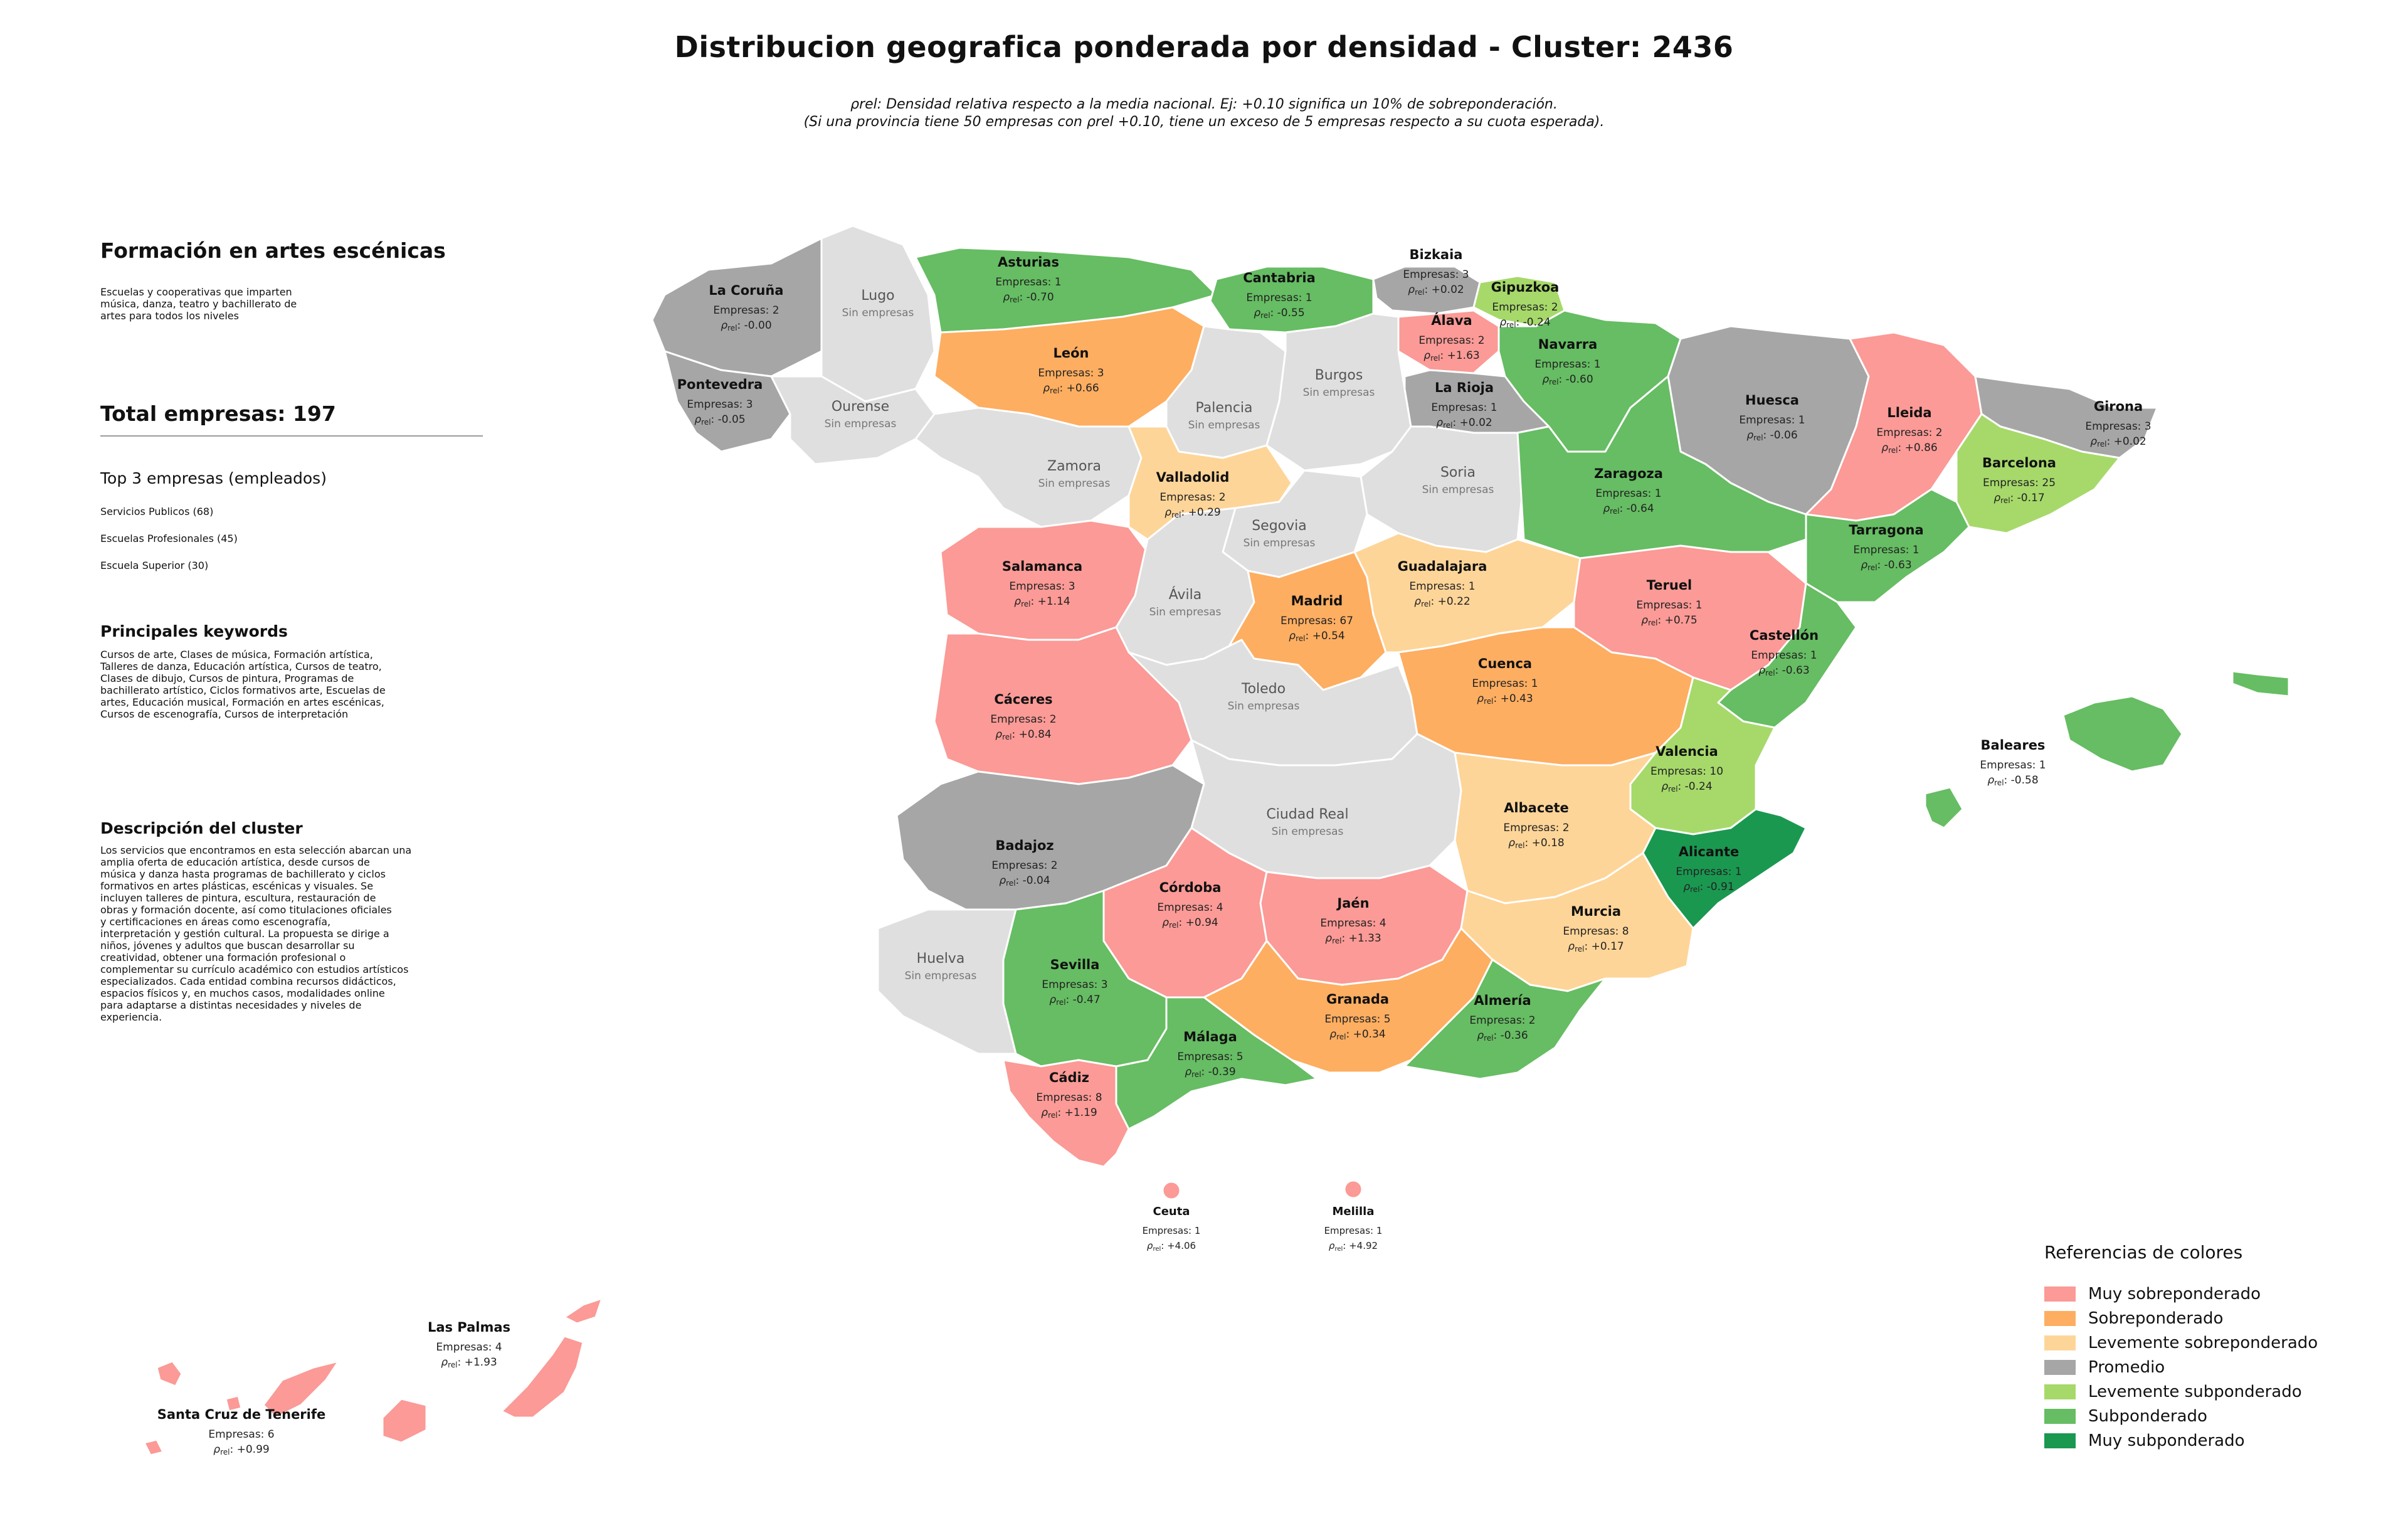 The image size is (2408, 1528). Describe the element at coordinates (1316, 636) in the screenshot. I see `province-rho-madrid: ρrel: +0.54` at that location.